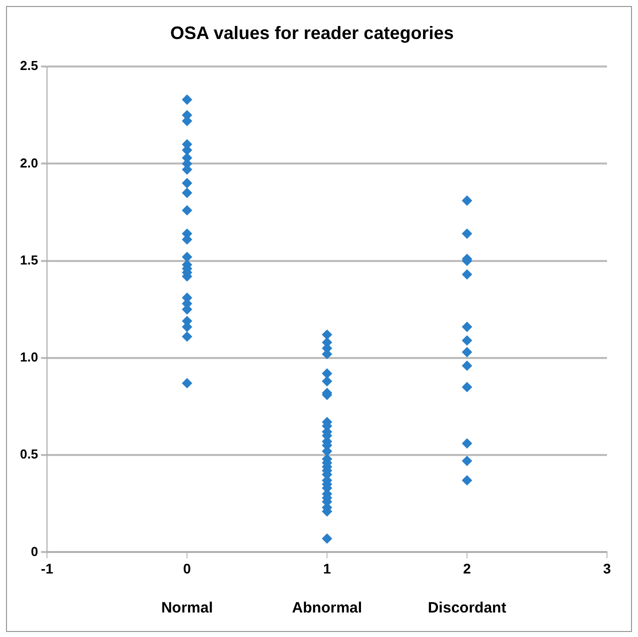 The image size is (638, 637). What do you see at coordinates (187, 607) in the screenshot?
I see `text: Normal` at bounding box center [187, 607].